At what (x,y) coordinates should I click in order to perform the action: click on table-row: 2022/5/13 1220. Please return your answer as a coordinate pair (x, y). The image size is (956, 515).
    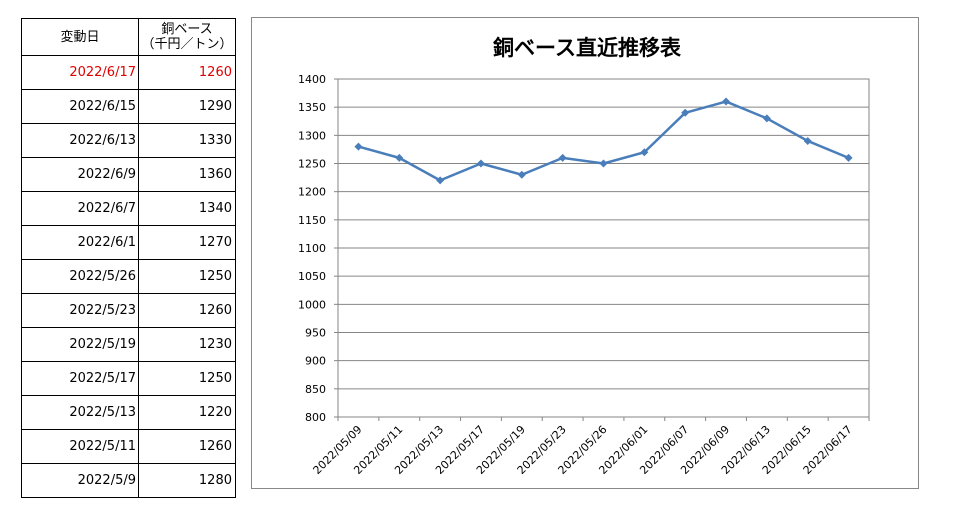
    Looking at the image, I should click on (128, 412).